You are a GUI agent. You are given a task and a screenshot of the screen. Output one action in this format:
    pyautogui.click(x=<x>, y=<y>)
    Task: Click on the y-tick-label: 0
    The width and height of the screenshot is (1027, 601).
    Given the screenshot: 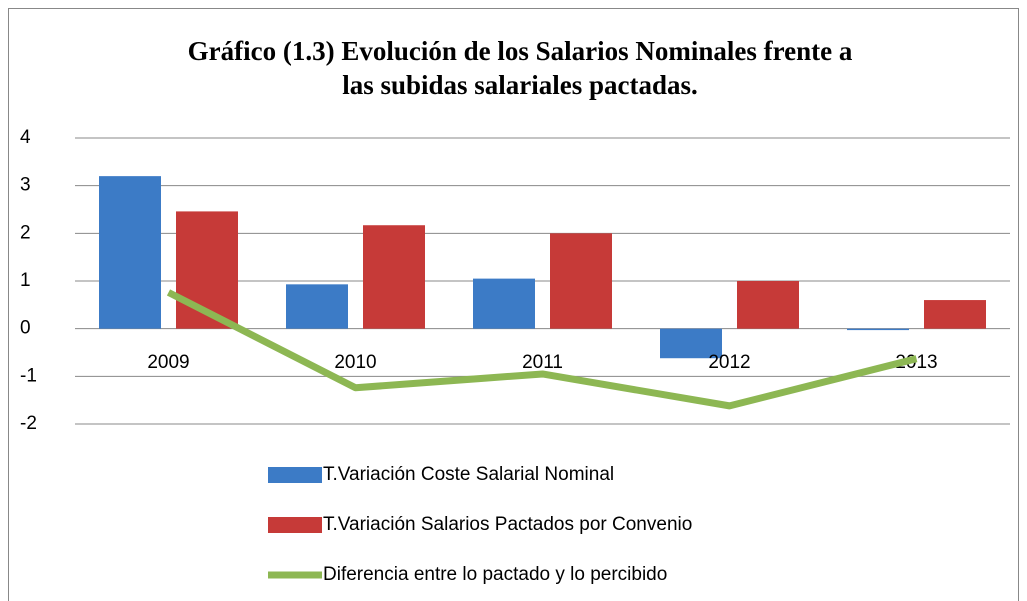 What is the action you would take?
    pyautogui.click(x=25, y=328)
    